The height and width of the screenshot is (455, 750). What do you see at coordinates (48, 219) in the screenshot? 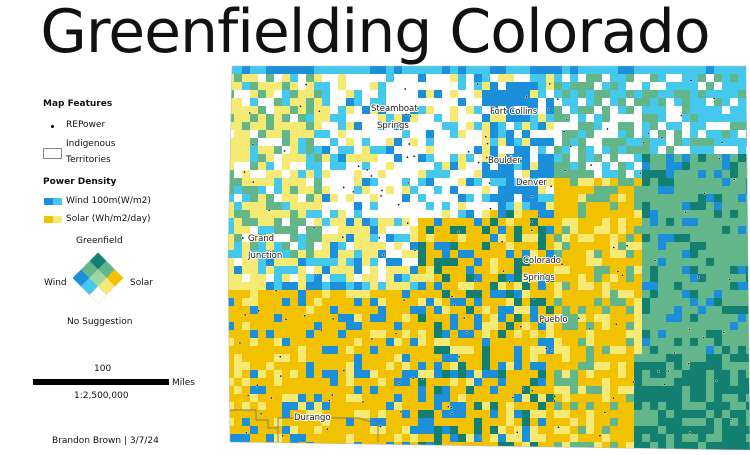
I see `solar-swatch-dark` at bounding box center [48, 219].